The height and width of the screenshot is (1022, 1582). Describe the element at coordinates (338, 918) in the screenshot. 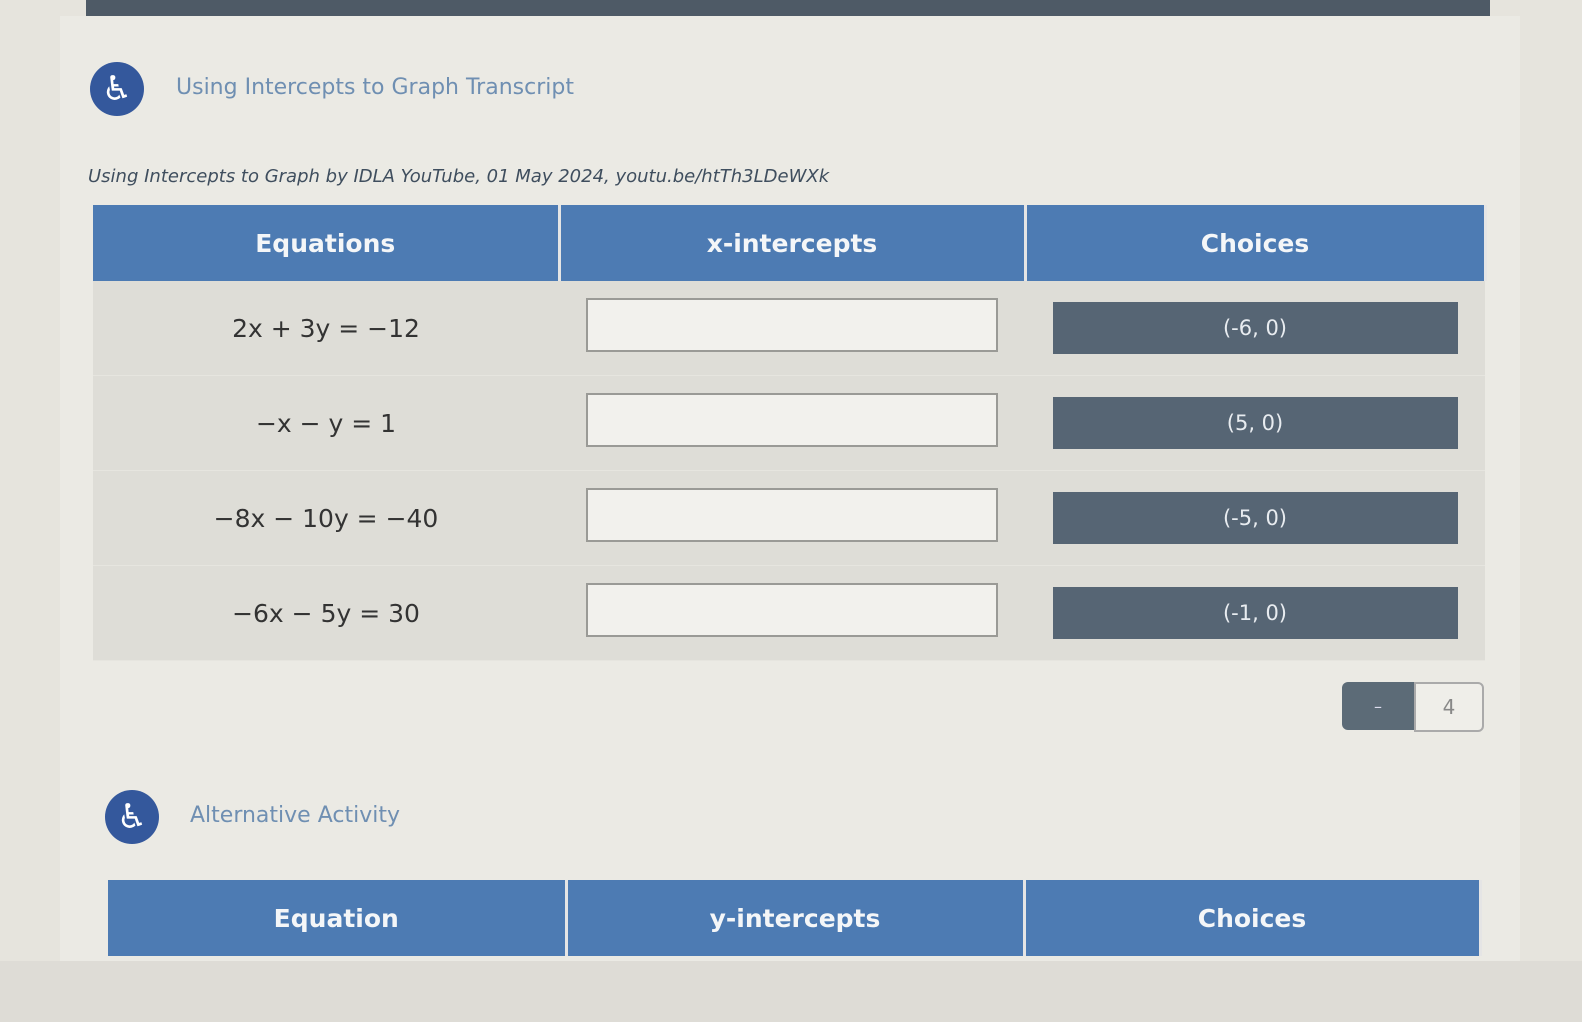

I see `header-equation: Equation` at that location.